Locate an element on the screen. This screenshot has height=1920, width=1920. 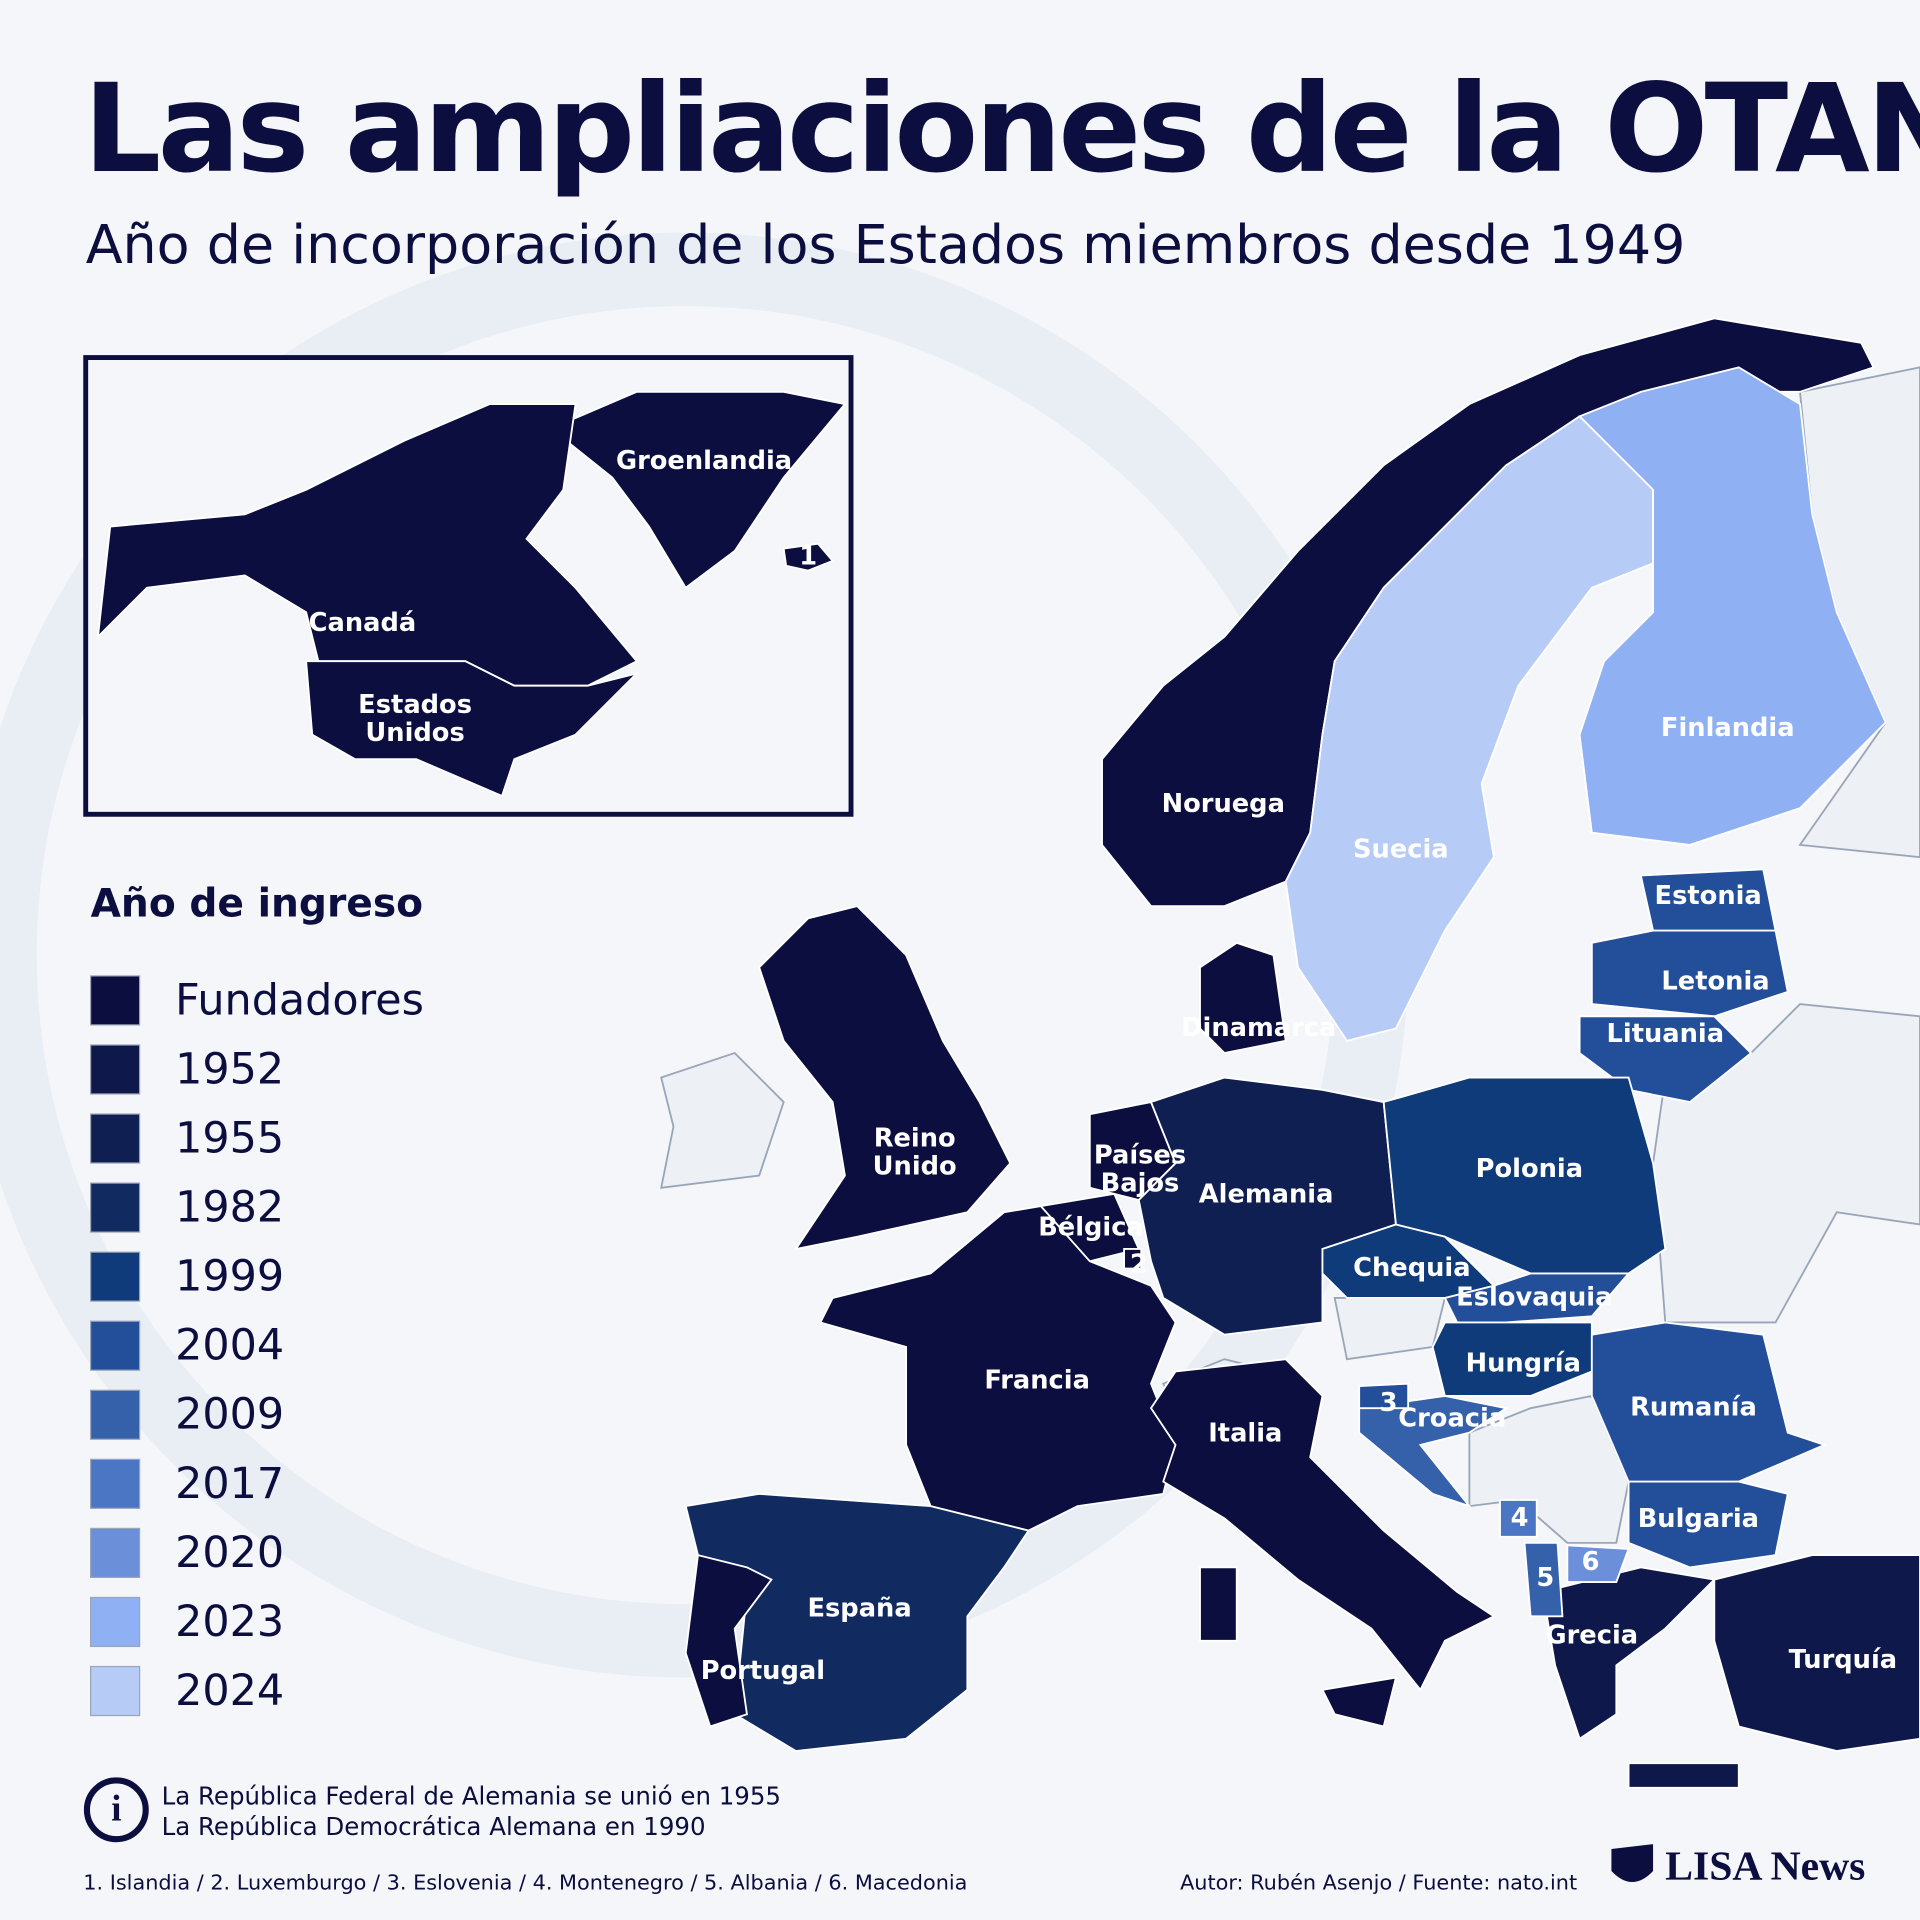
country-label: Bélgica is located at coordinates (1091, 1228).